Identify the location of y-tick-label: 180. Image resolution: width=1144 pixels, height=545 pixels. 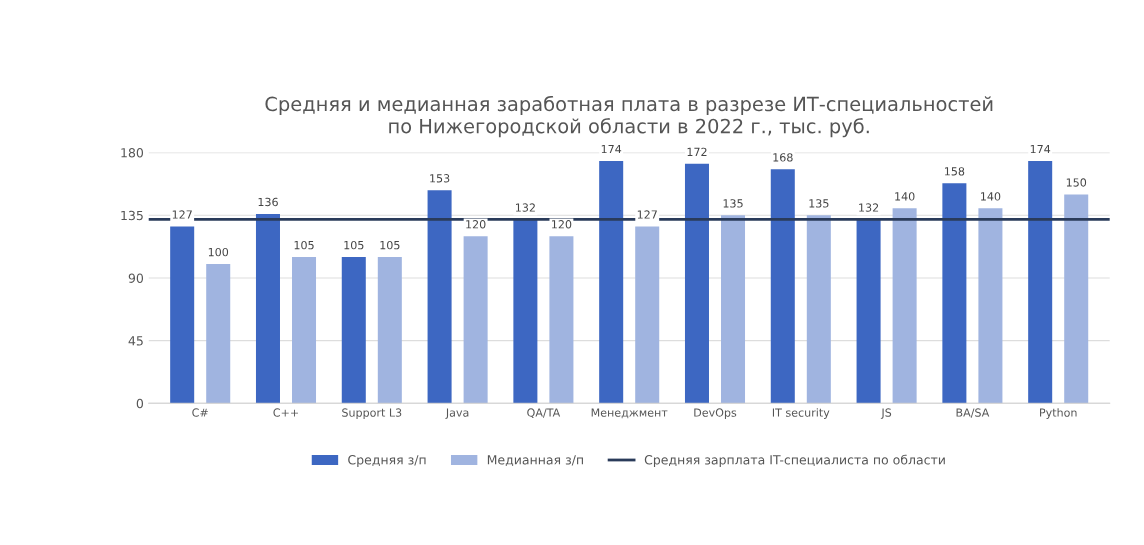
(132, 153).